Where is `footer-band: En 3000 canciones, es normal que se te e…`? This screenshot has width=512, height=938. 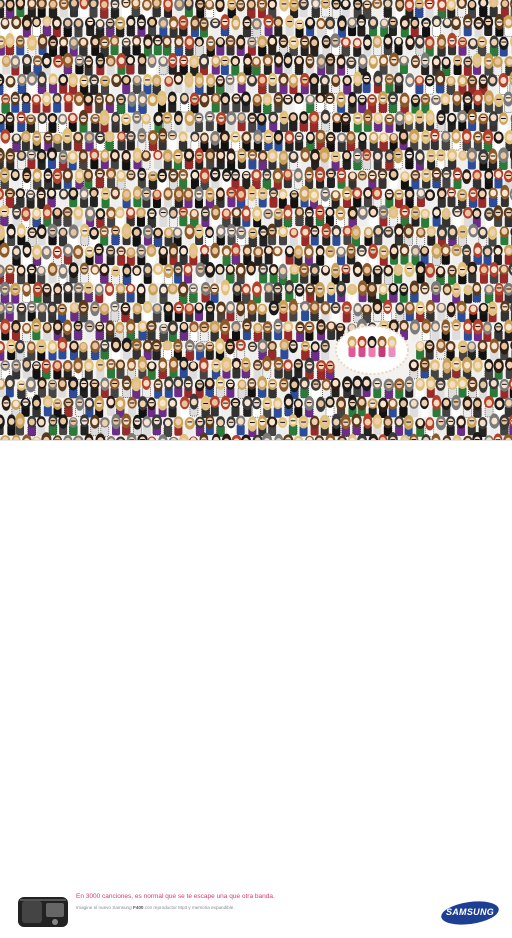
footer-band: En 3000 canciones, es normal que se te e… is located at coordinates (256, 476).